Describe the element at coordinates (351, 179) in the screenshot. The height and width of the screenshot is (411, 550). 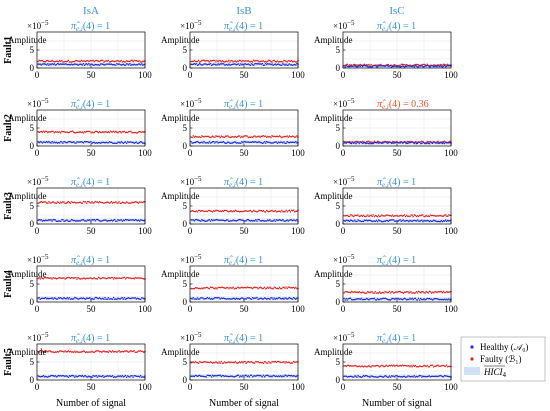
I see `scale-exponent: −5` at that location.